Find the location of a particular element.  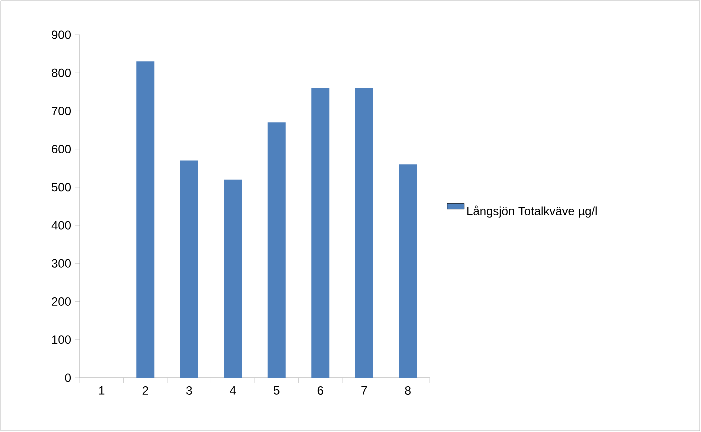

x-tick-label: 8 is located at coordinates (408, 390).